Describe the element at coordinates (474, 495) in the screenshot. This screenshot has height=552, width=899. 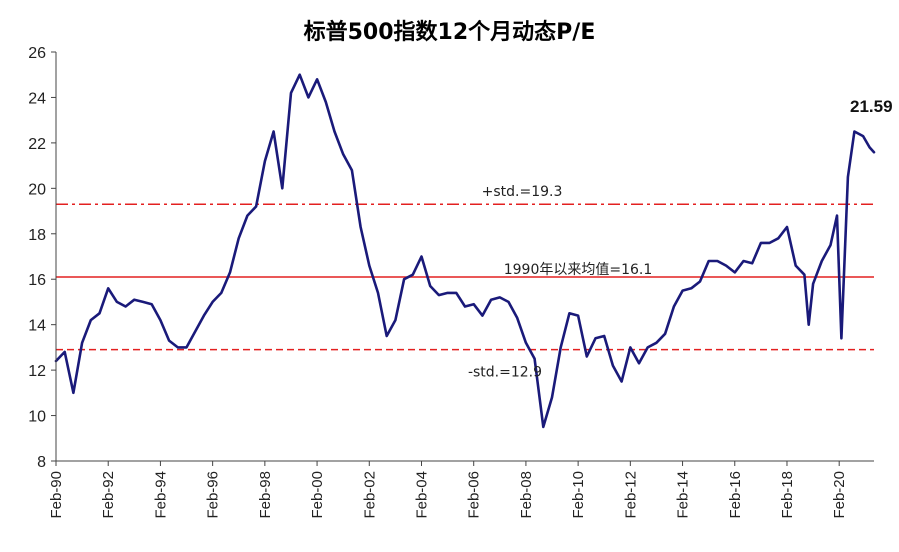
I see `x-tick-label: Feb-06` at that location.